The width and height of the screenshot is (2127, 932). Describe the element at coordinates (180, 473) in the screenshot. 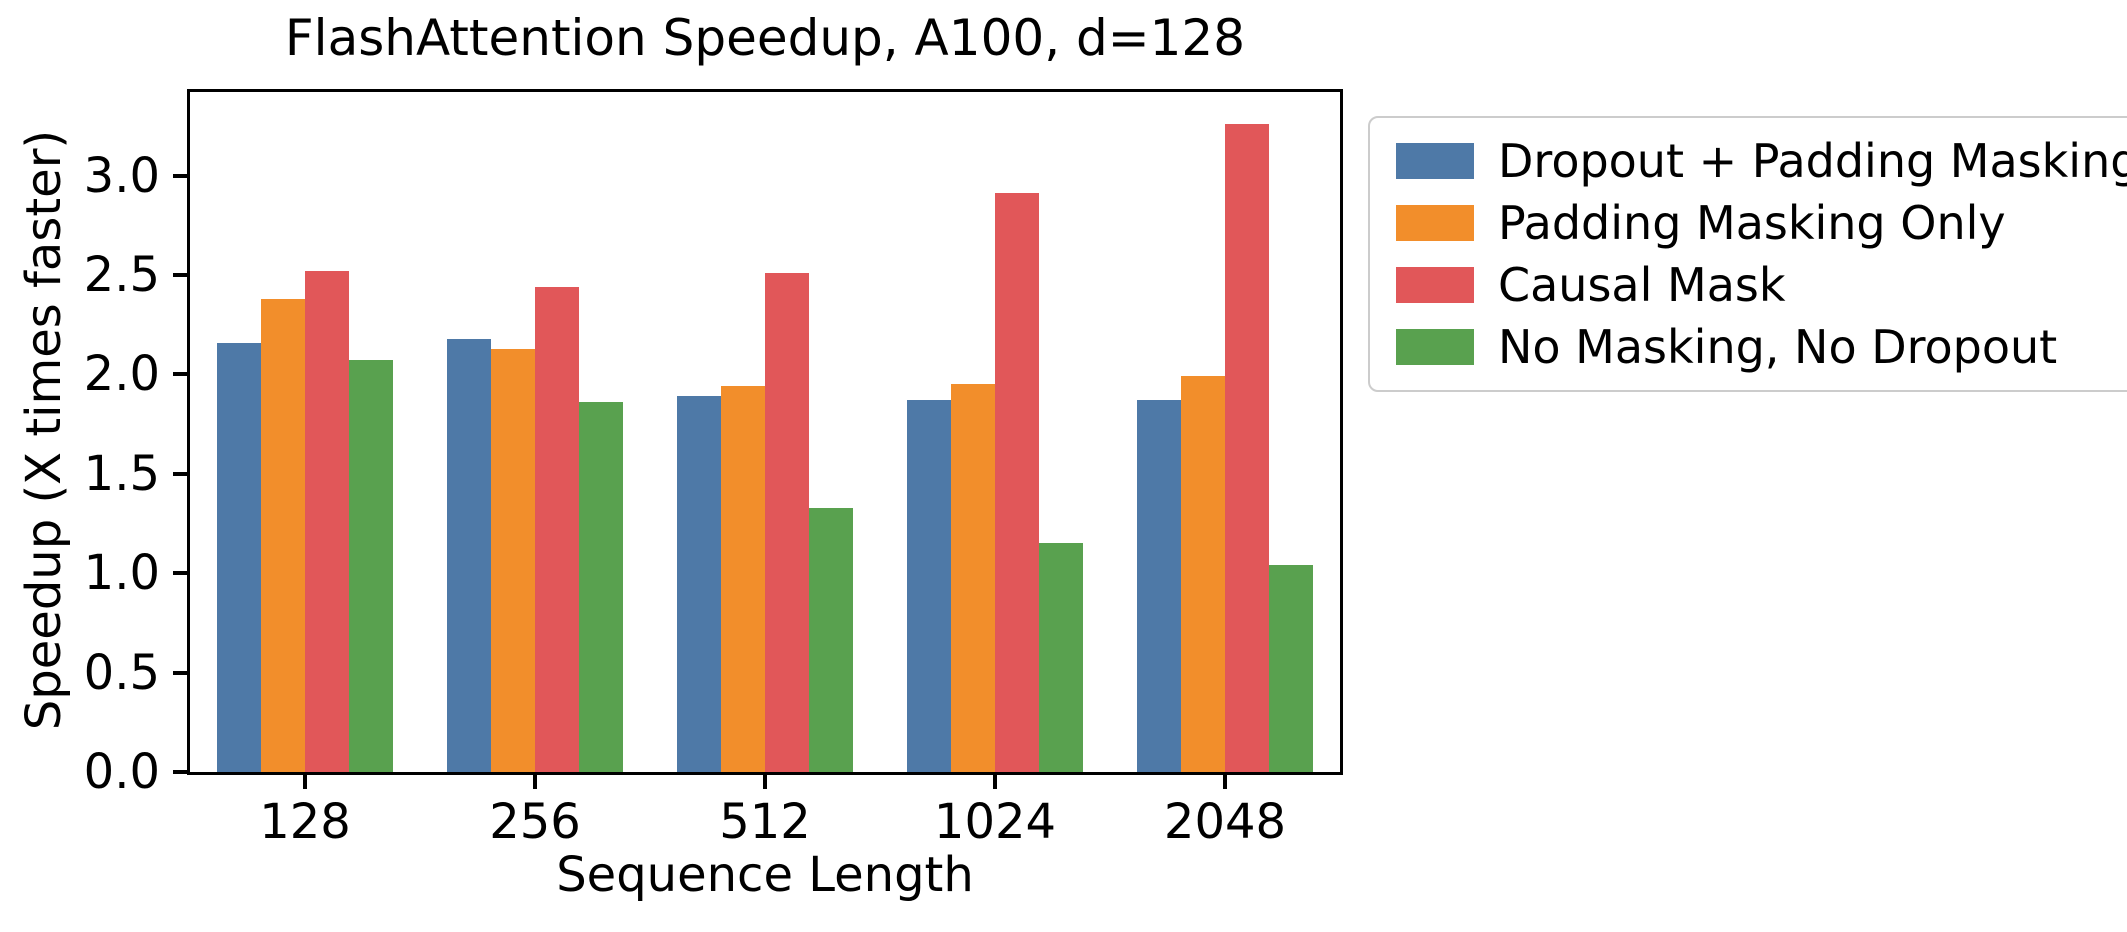

I see `y-tick-1.5` at that location.